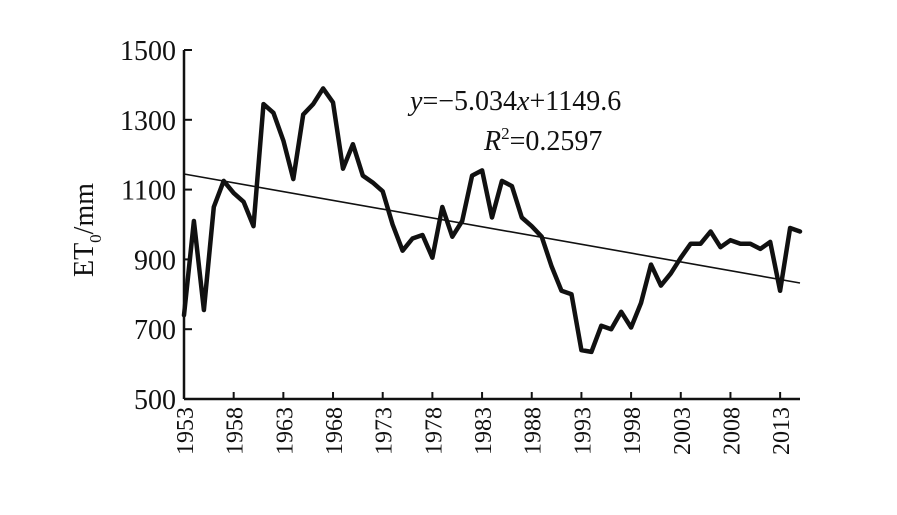  What do you see at coordinates (148, 191) in the screenshot?
I see `y-tick-label: 1100` at bounding box center [148, 191].